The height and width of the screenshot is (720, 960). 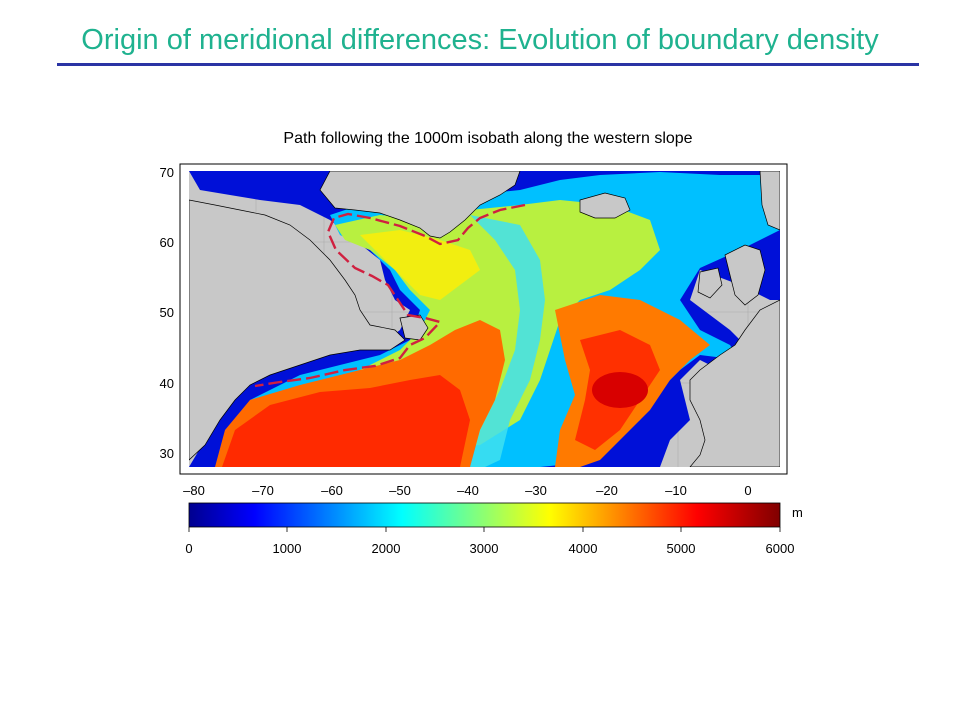 What do you see at coordinates (507, 341) in the screenshot?
I see `mid-atlantic-ridge` at bounding box center [507, 341].